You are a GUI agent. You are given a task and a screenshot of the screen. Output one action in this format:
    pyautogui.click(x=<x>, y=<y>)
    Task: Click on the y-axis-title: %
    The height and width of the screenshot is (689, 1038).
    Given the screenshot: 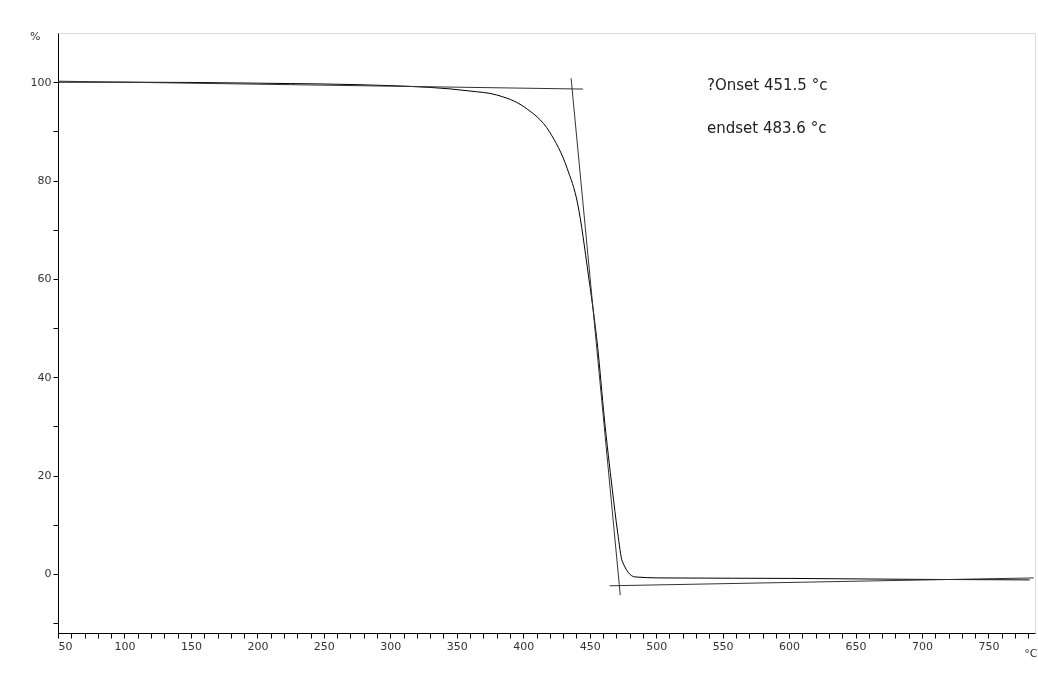 What is the action you would take?
    pyautogui.click(x=35, y=36)
    